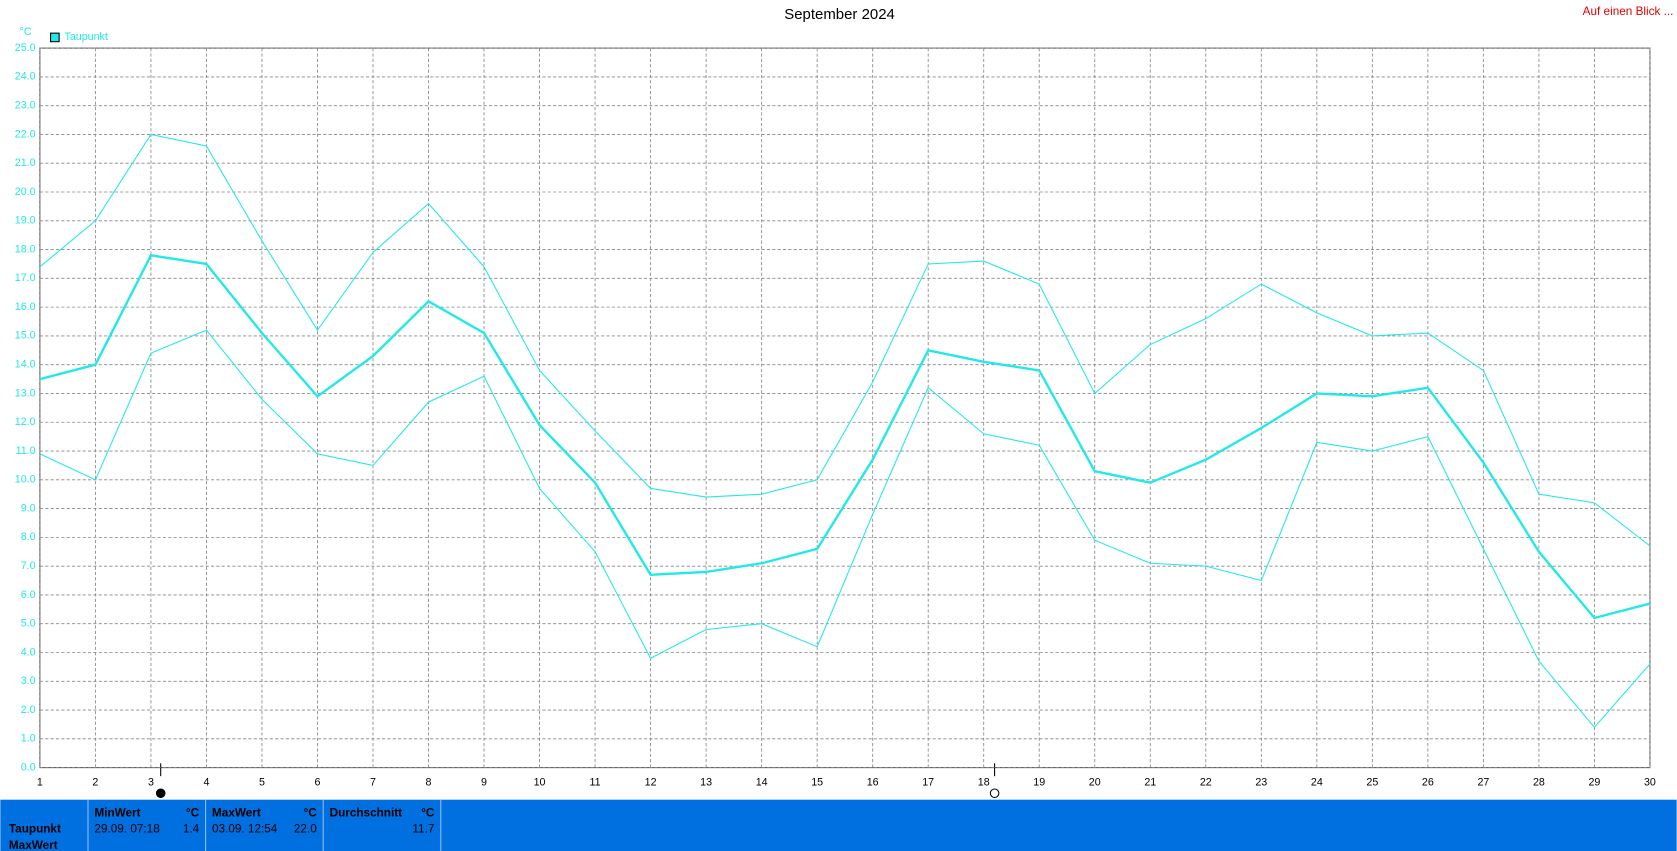 The image size is (1677, 851). Describe the element at coordinates (25, 221) in the screenshot. I see `y-tick-label: 19.0` at that location.